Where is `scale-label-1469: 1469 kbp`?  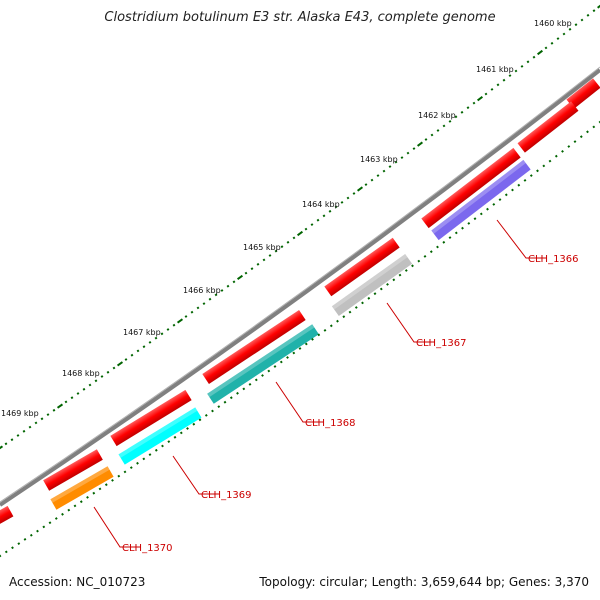 scale-label-1469: 1469 kbp is located at coordinates (20, 413).